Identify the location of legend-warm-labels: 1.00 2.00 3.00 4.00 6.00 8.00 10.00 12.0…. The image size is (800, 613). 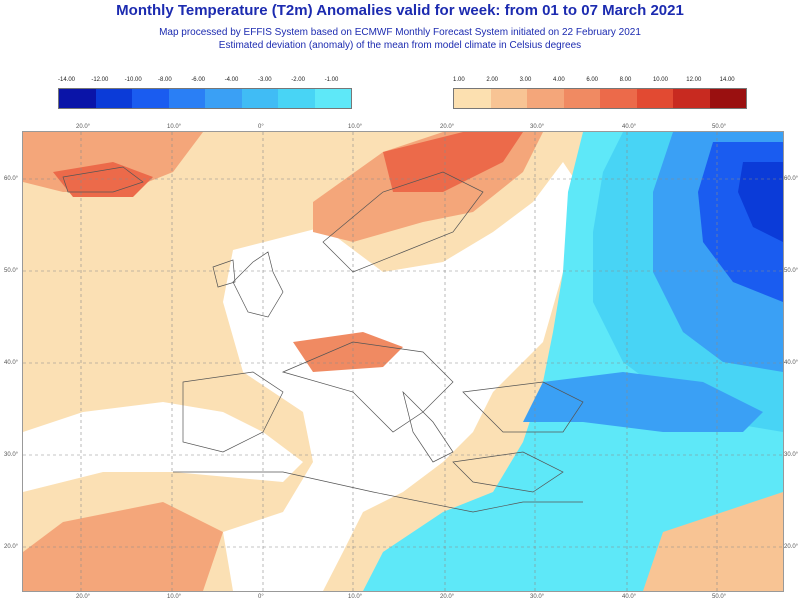
(603, 80).